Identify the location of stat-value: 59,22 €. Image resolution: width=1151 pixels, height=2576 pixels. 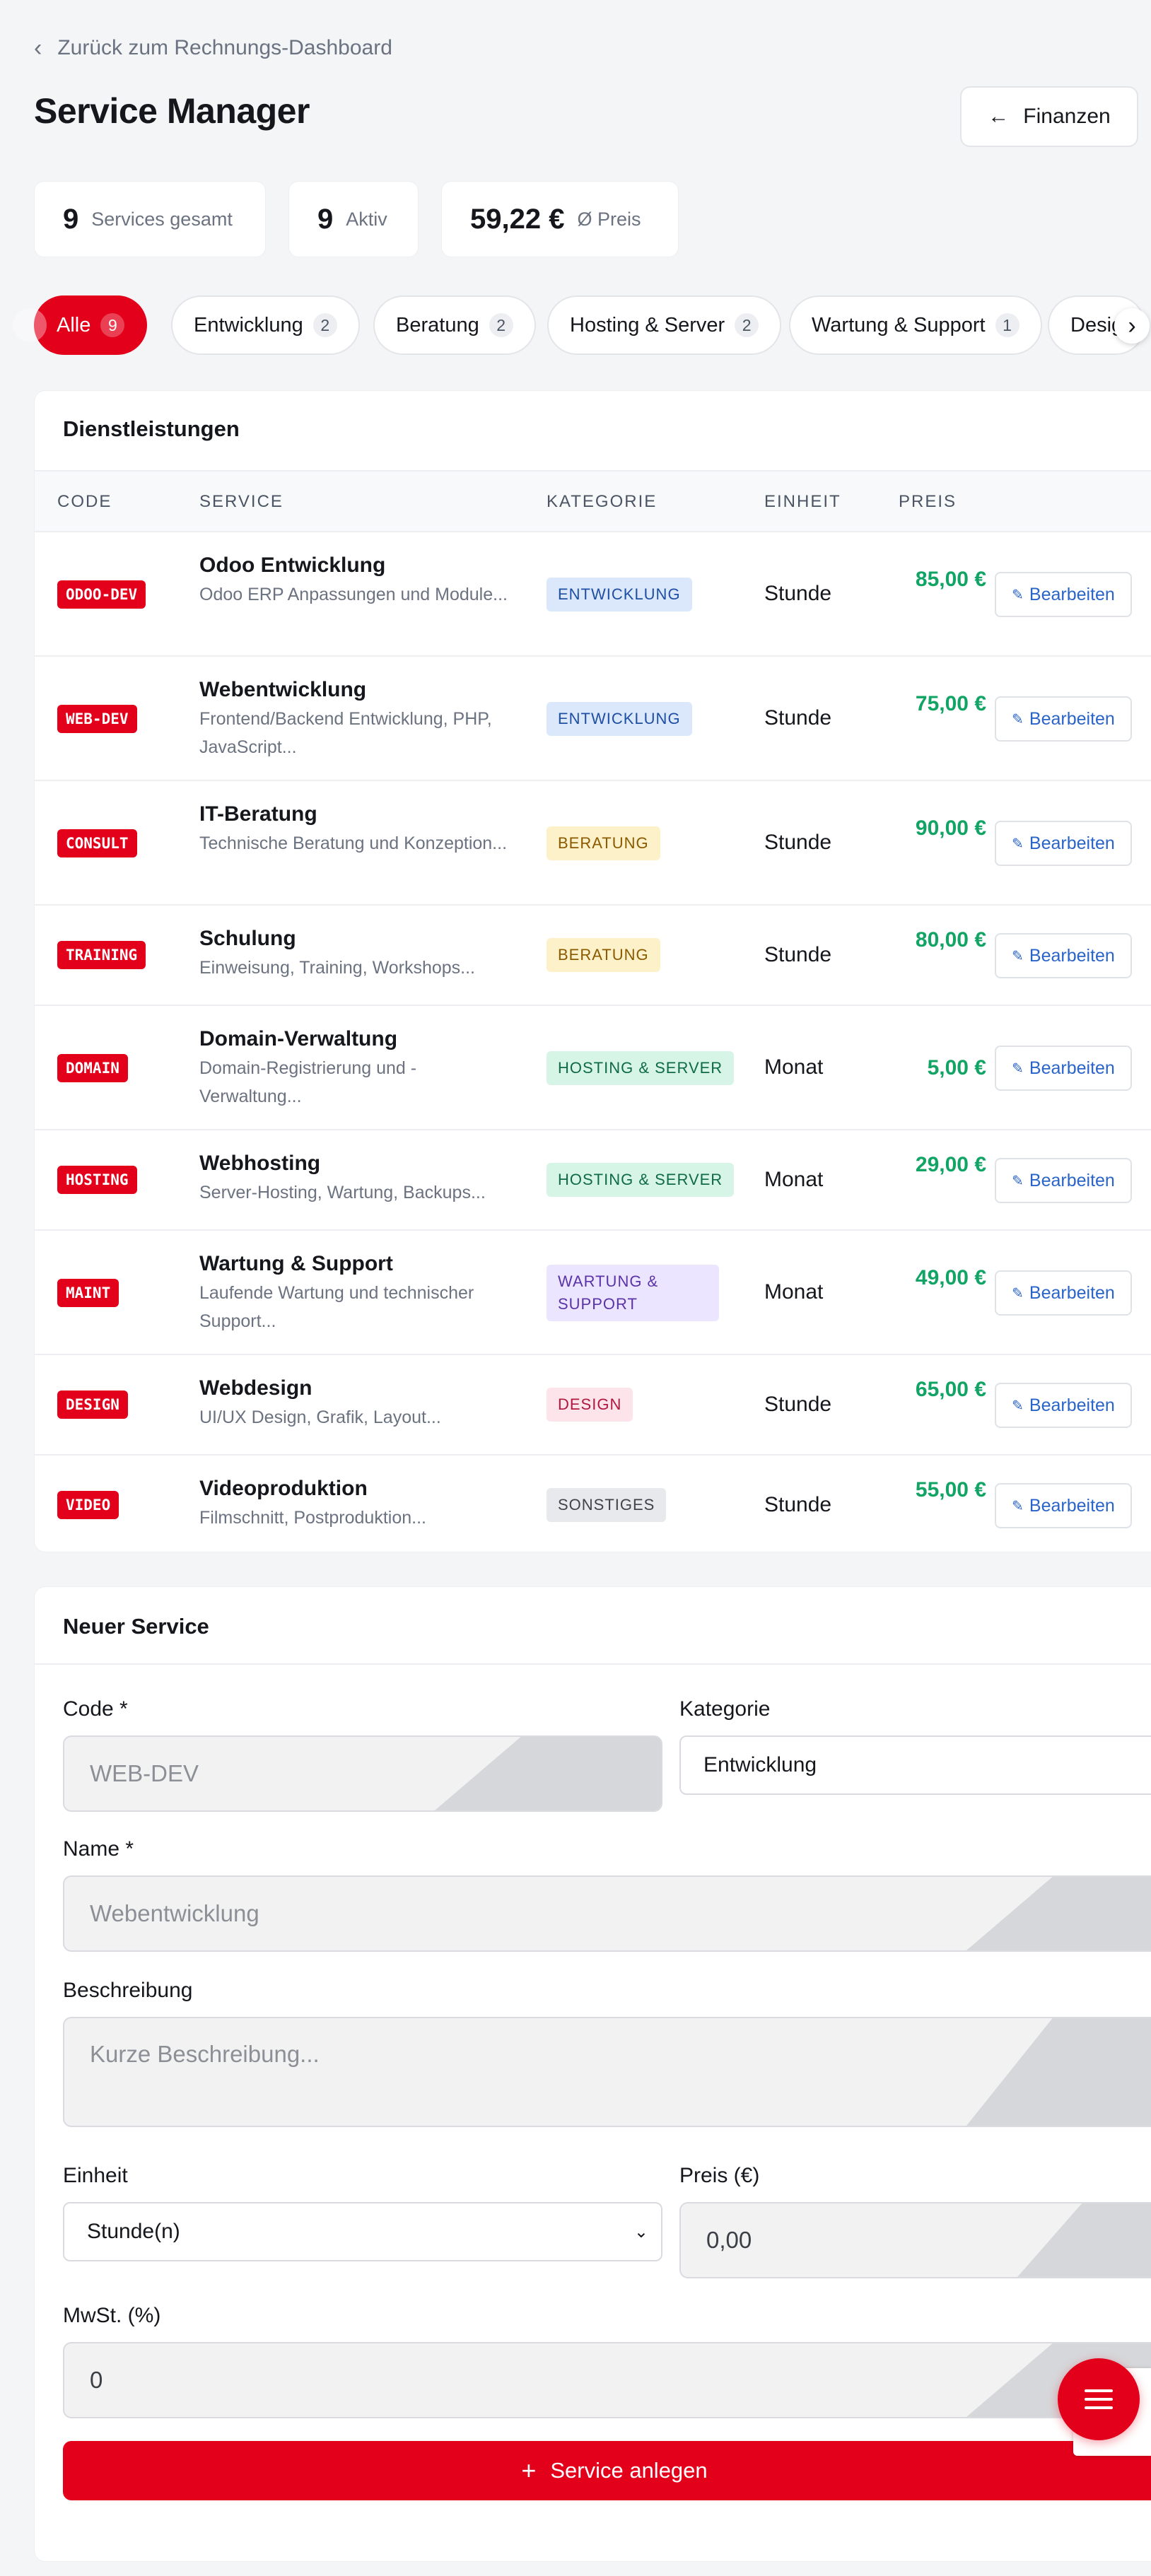
(518, 219).